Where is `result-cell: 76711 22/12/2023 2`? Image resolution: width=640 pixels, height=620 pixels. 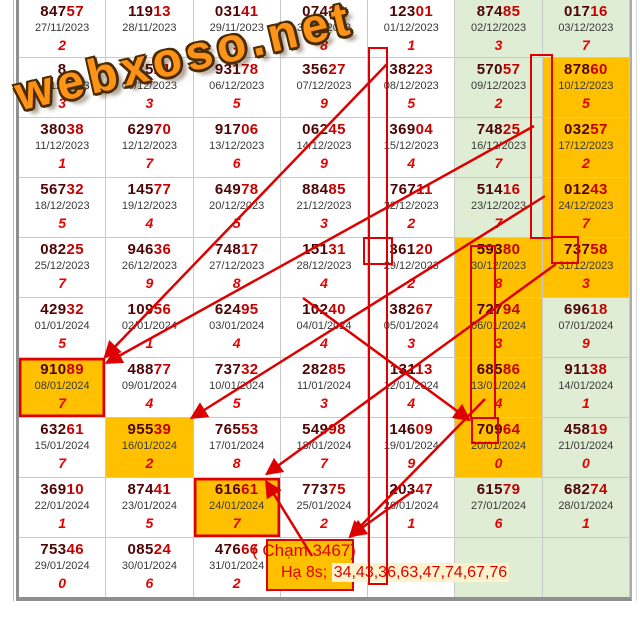 result-cell: 76711 22/12/2023 2 is located at coordinates (412, 207).